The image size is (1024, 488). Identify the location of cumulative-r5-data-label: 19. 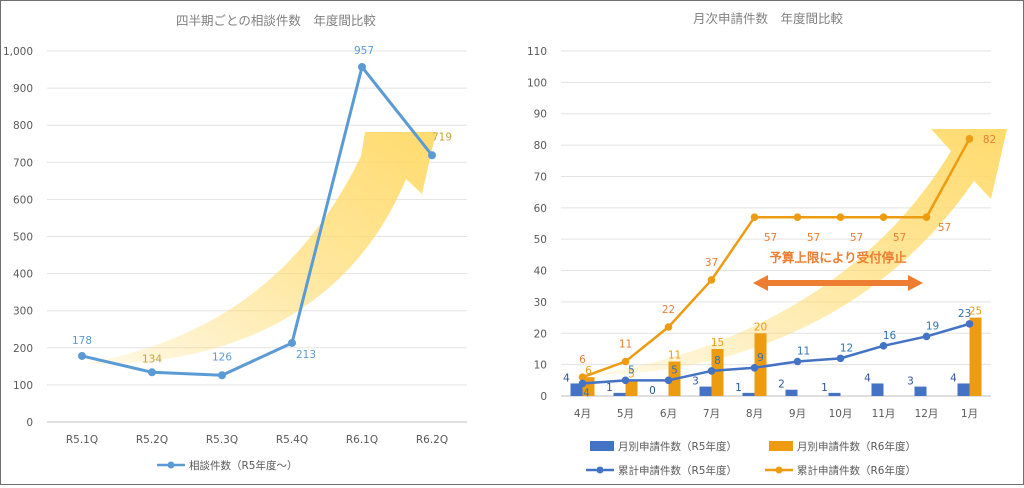
(932, 326).